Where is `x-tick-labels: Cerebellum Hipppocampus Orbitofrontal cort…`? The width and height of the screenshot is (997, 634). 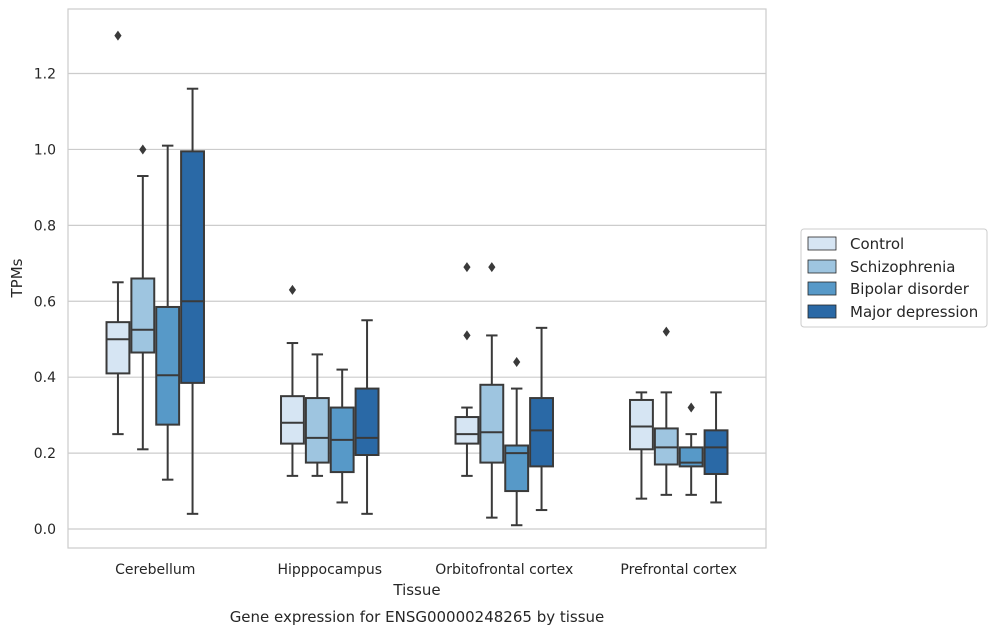 x-tick-labels: Cerebellum Hipppocampus Orbitofrontal cort… is located at coordinates (426, 570).